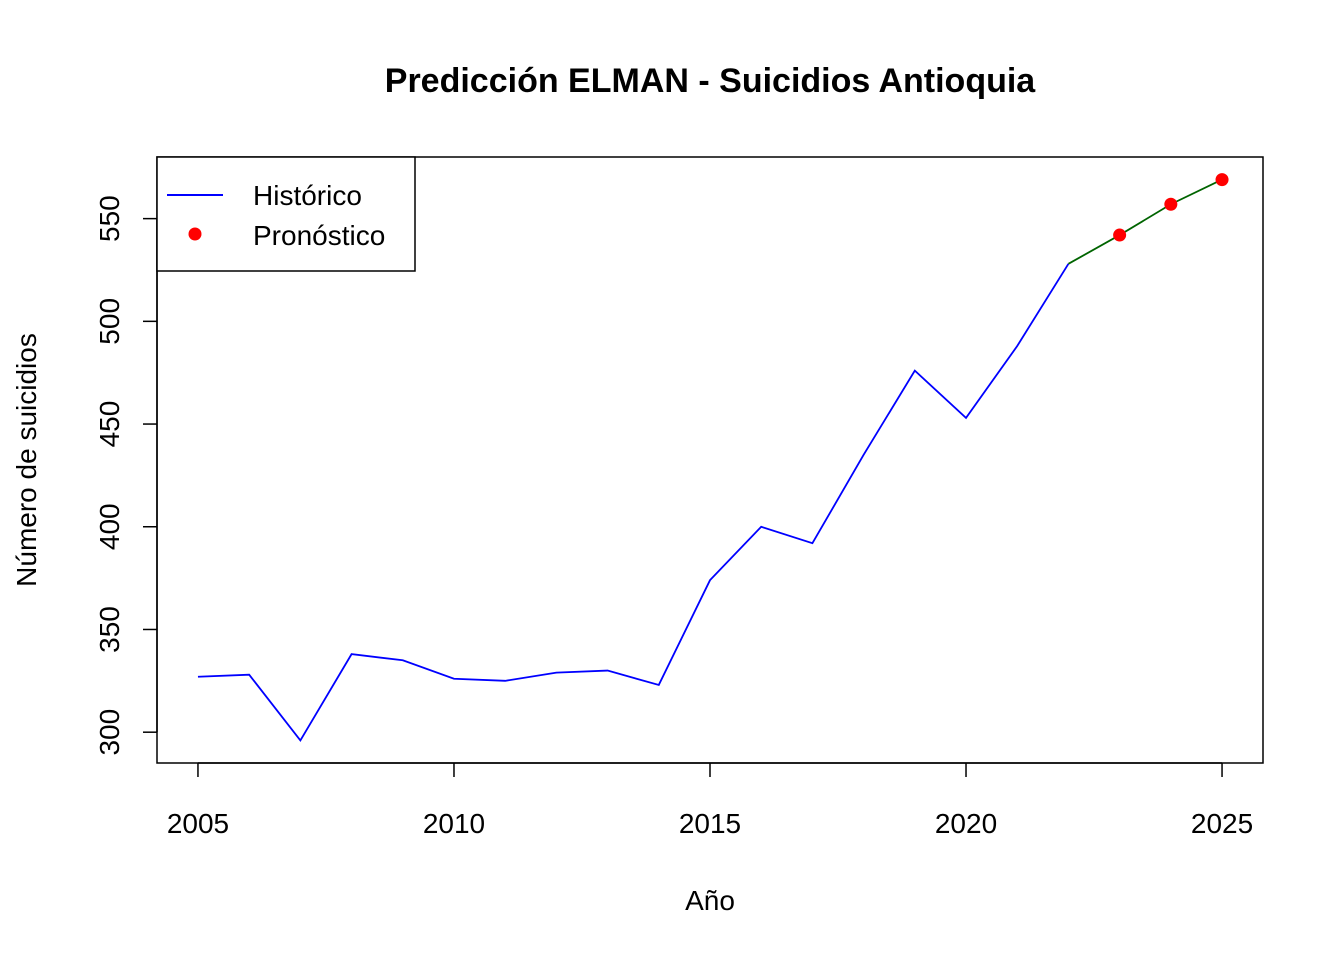 The image size is (1344, 965). Describe the element at coordinates (454, 823) in the screenshot. I see `x-tick-label: 2010` at that location.